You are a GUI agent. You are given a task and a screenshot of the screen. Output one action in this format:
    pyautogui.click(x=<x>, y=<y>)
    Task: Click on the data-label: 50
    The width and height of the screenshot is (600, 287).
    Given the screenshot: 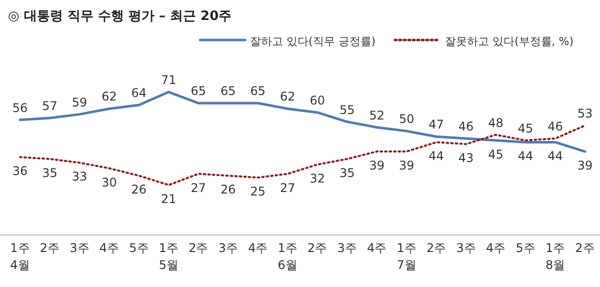 What is the action you would take?
    pyautogui.click(x=406, y=119)
    